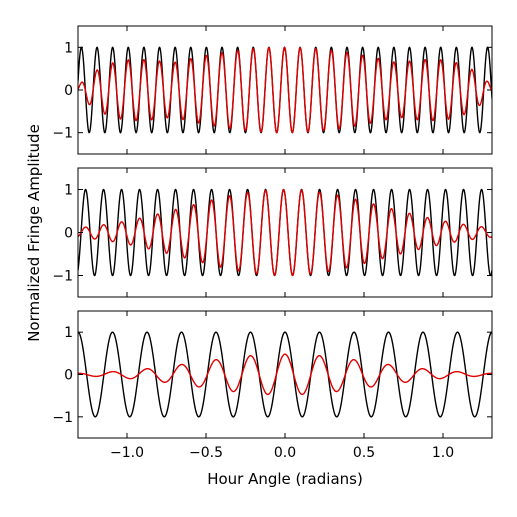  I want to click on x-tick-label: −0.5, so click(206, 453).